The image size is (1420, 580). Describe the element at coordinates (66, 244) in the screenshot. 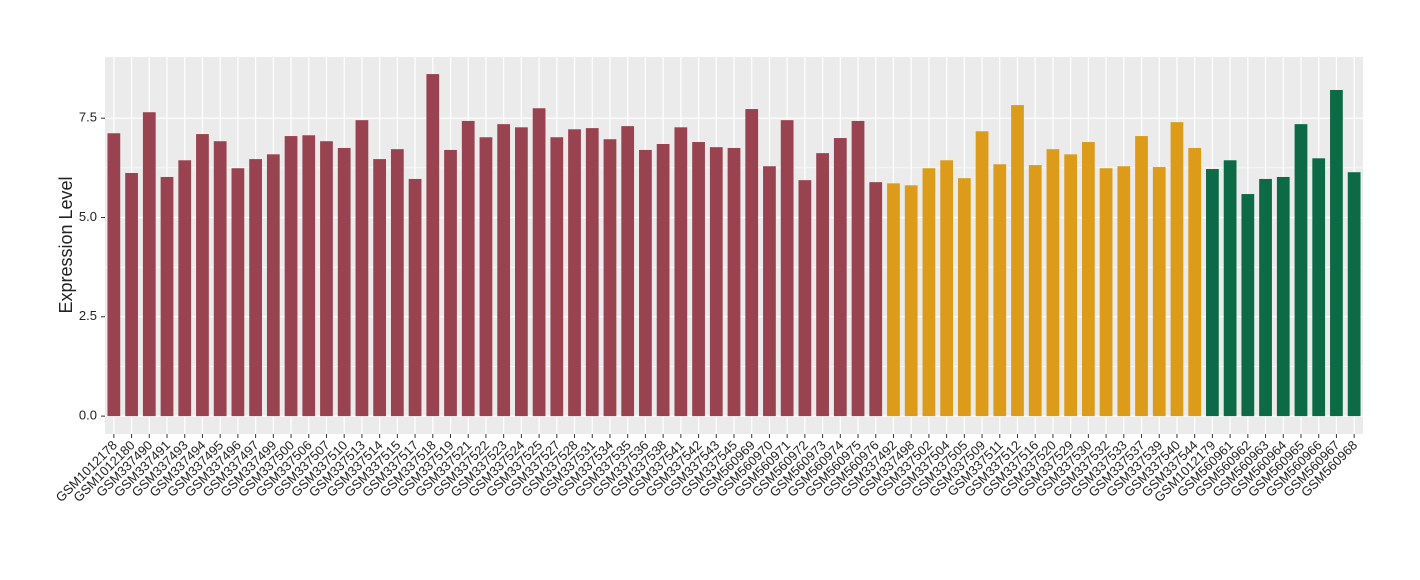

I see `y-axis-title: Expression Level` at that location.